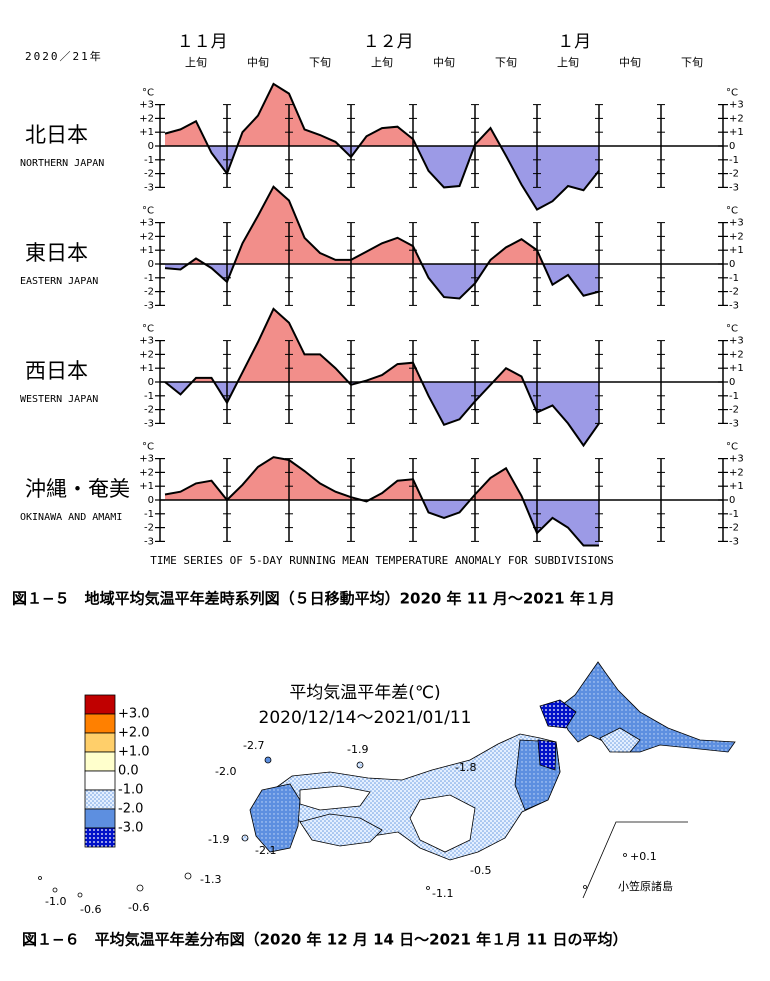  Describe the element at coordinates (335, 798) in the screenshot. I see `chugoku` at that location.